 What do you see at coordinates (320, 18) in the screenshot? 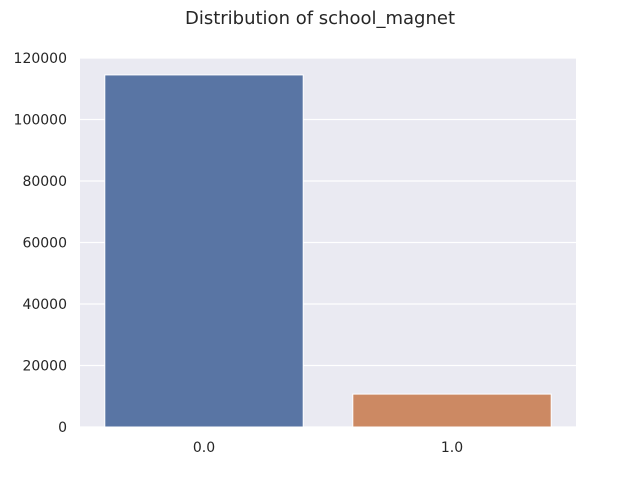
I see `chart-title: Distribution of school_magnet` at bounding box center [320, 18].